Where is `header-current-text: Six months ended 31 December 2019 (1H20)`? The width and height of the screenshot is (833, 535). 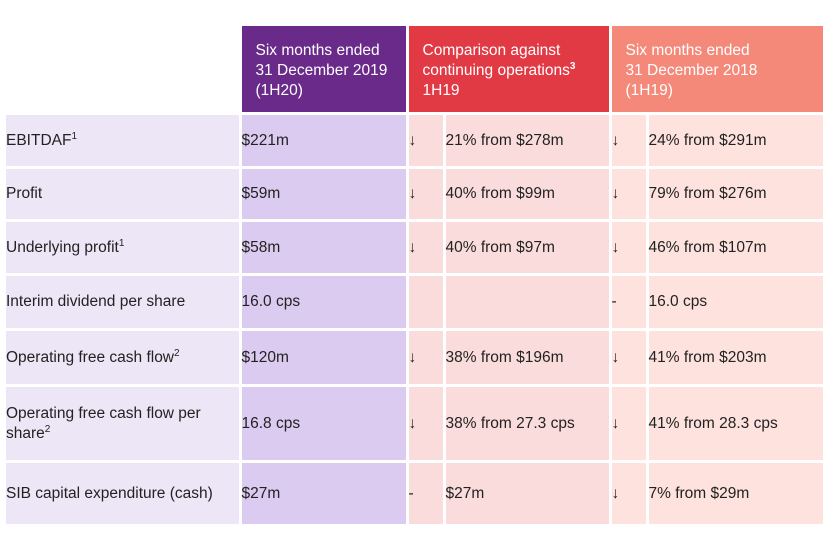
header-current-text: Six months ended 31 December 2019 (1H20) is located at coordinates (321, 70).